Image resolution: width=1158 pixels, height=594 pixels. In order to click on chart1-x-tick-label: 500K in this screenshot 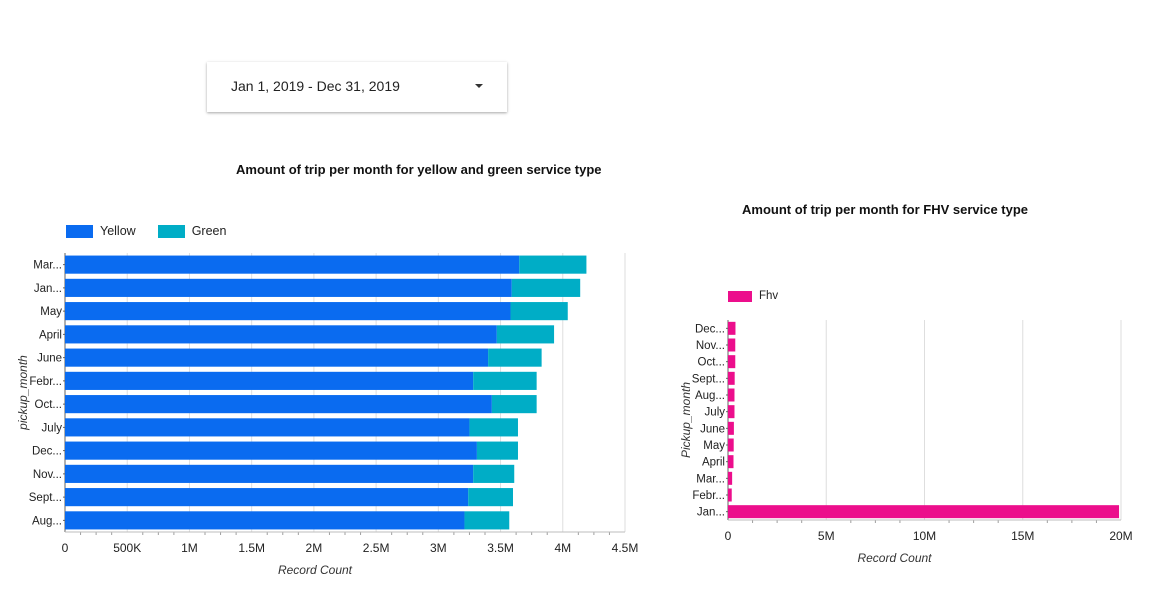, I will do `click(127, 548)`.